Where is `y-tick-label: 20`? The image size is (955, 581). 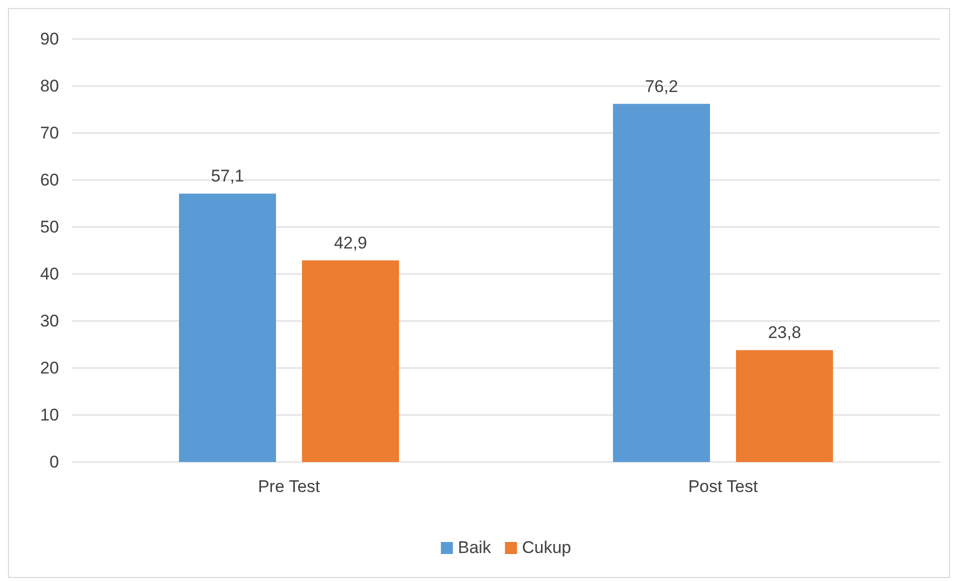
y-tick-label: 20 is located at coordinates (49, 368).